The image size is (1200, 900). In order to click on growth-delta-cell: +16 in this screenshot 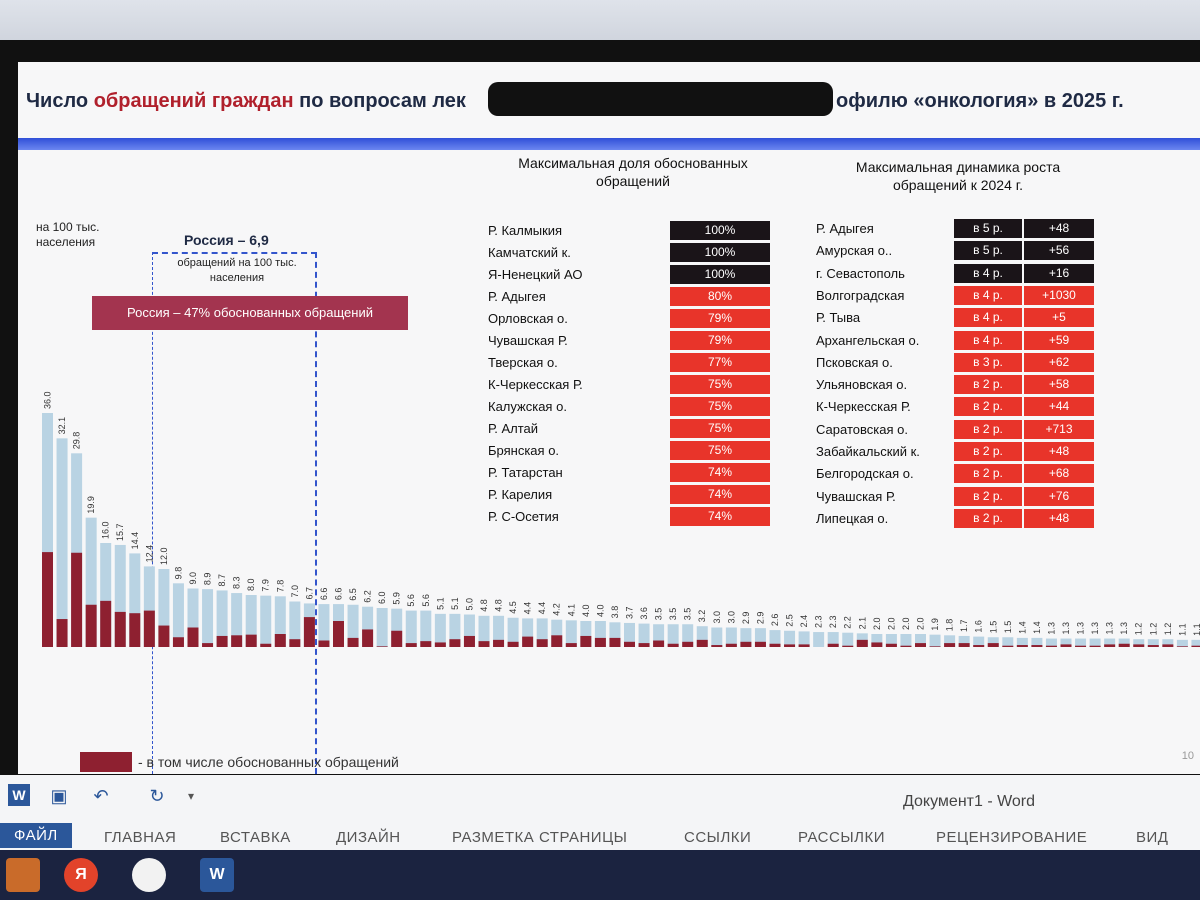, I will do `click(1059, 273)`.